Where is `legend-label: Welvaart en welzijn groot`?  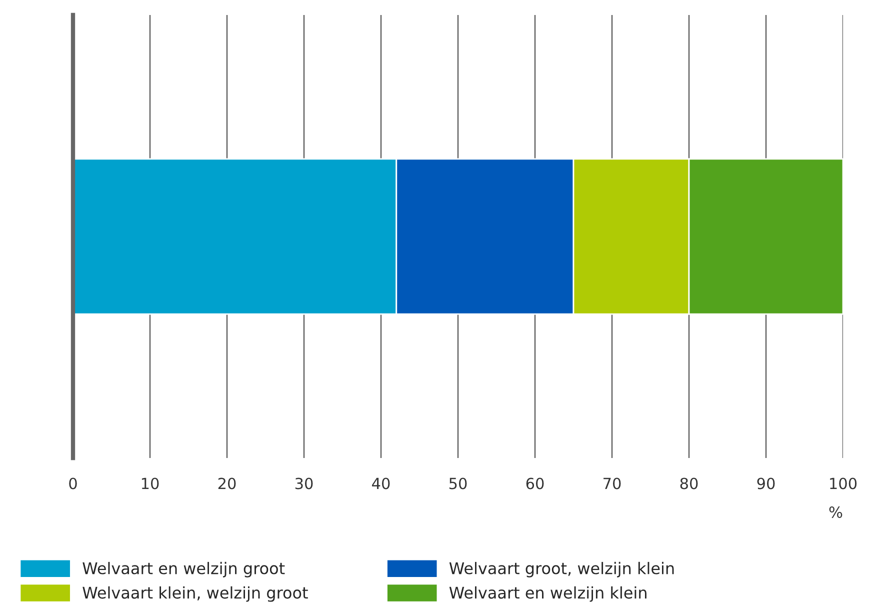 legend-label: Welvaart en welzijn groot is located at coordinates (183, 570).